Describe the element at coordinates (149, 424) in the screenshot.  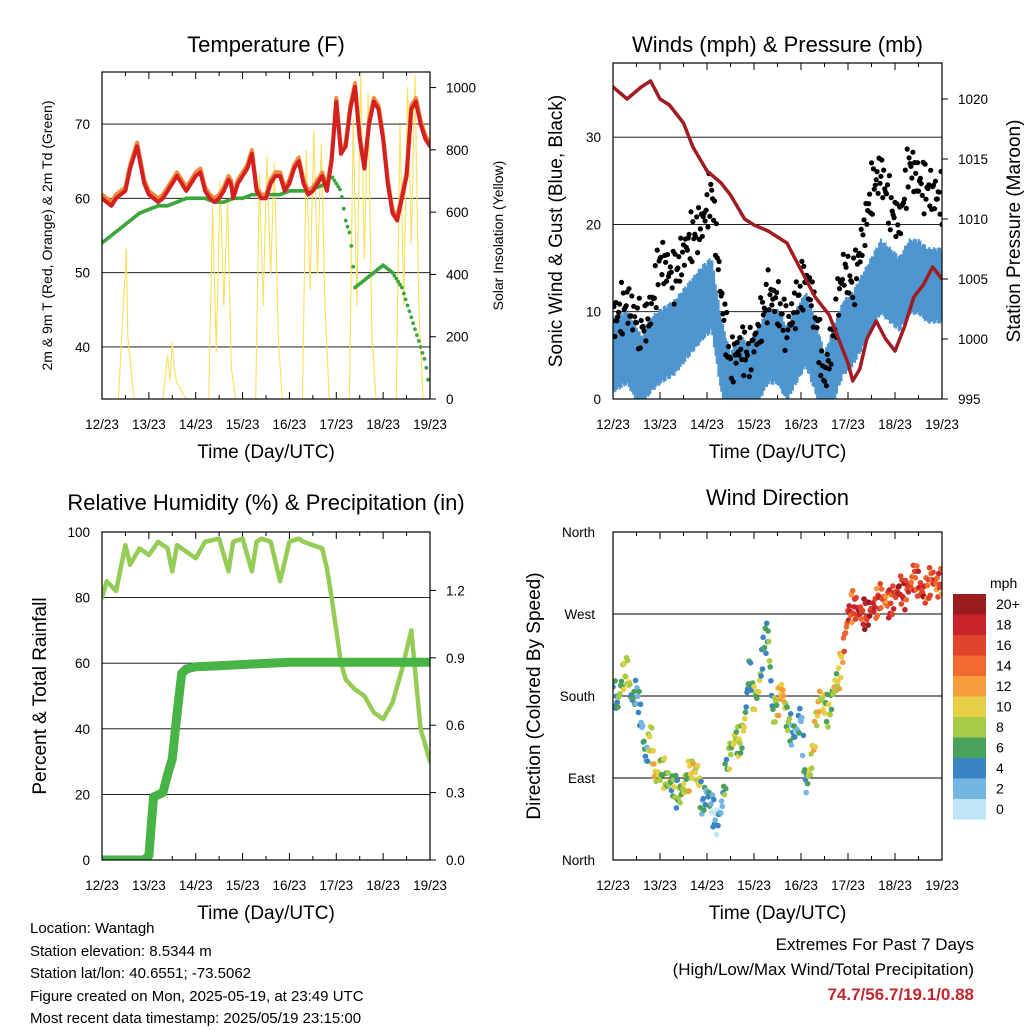
I see `x-tick-label: 13/23` at that location.